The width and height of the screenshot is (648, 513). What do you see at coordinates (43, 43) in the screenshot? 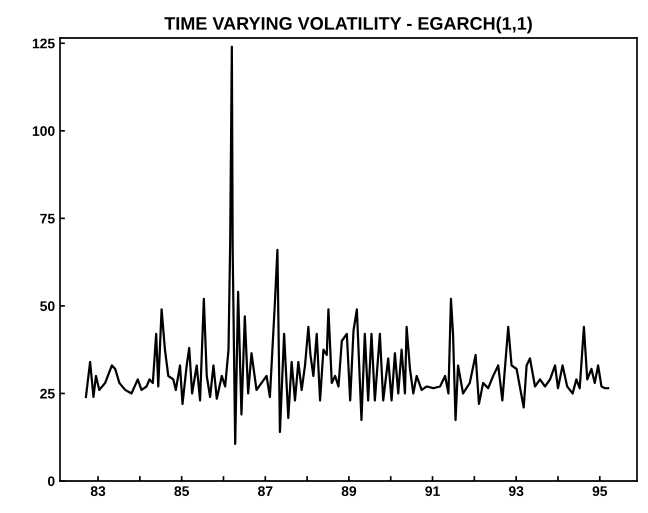
I see `y-tick-label: 125` at bounding box center [43, 43].